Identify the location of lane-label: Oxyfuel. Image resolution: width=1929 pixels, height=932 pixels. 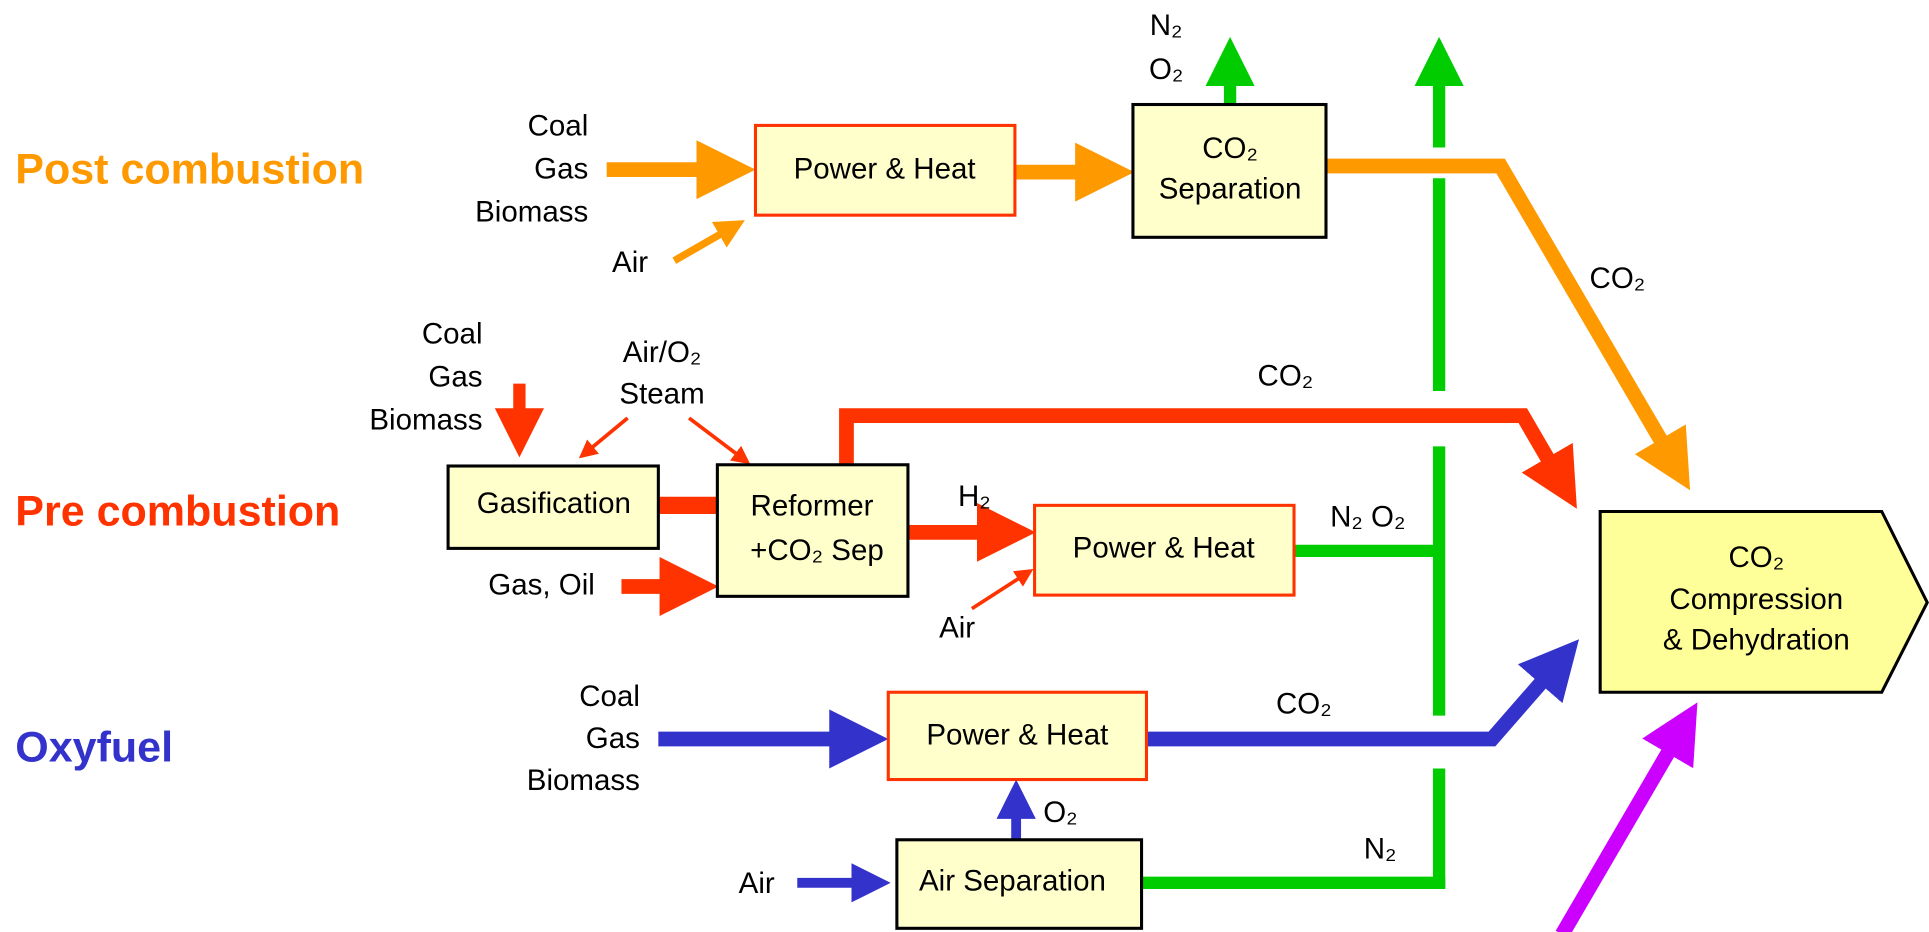
(94, 747).